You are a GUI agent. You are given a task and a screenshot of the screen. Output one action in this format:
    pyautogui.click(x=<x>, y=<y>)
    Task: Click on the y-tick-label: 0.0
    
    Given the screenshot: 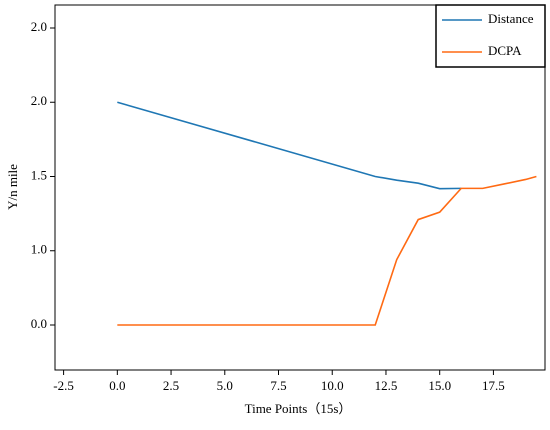 What is the action you would take?
    pyautogui.click(x=39, y=323)
    